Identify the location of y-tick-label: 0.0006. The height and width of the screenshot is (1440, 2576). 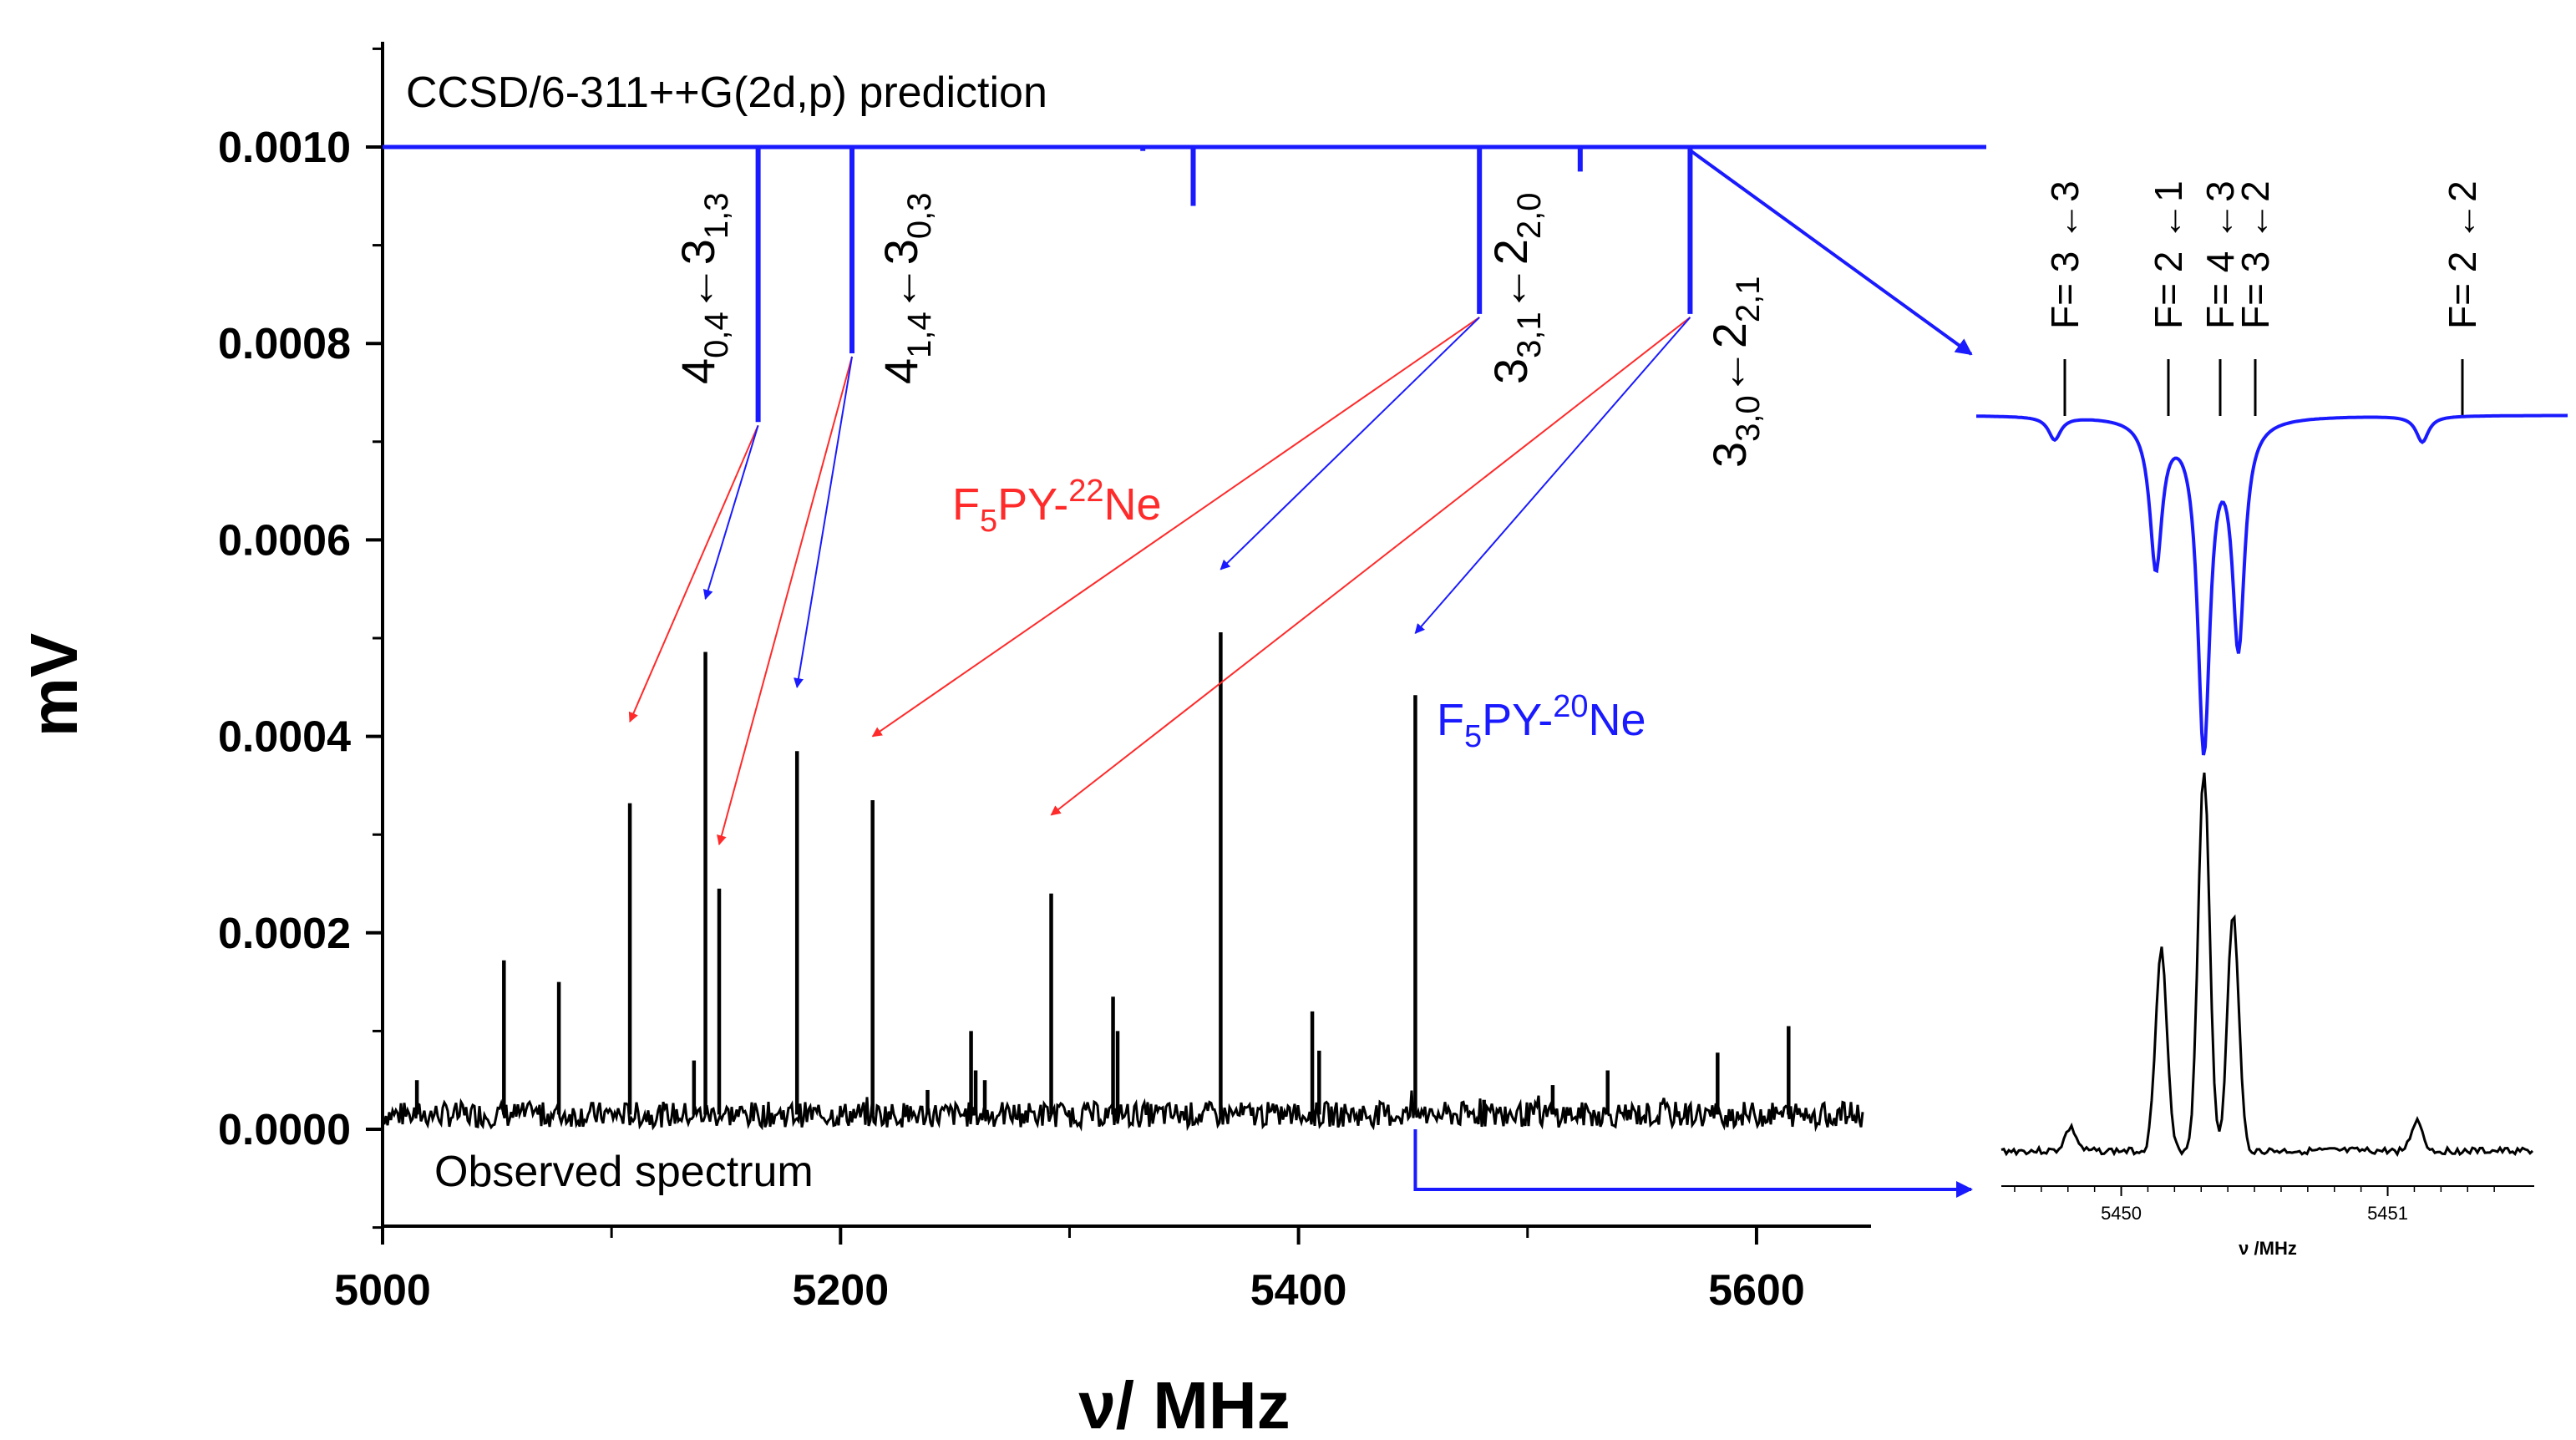
(284, 540).